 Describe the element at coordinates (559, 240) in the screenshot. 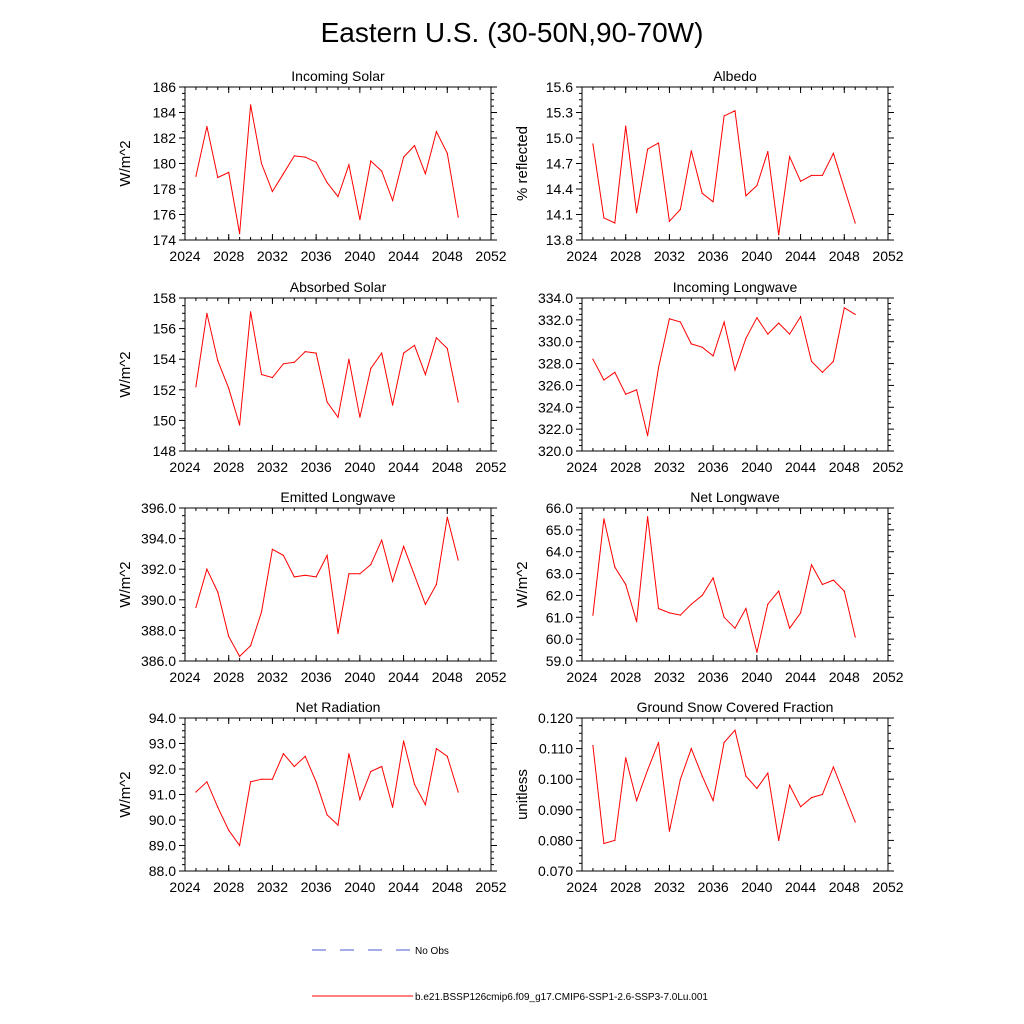

I see `y-tick-label: 13.8` at that location.